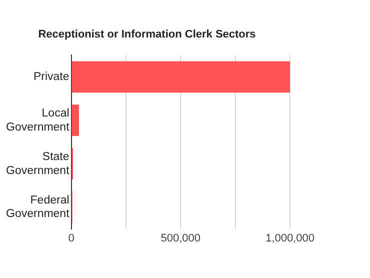  What do you see at coordinates (71, 238) in the screenshot?
I see `x-tick-label: 0` at bounding box center [71, 238].